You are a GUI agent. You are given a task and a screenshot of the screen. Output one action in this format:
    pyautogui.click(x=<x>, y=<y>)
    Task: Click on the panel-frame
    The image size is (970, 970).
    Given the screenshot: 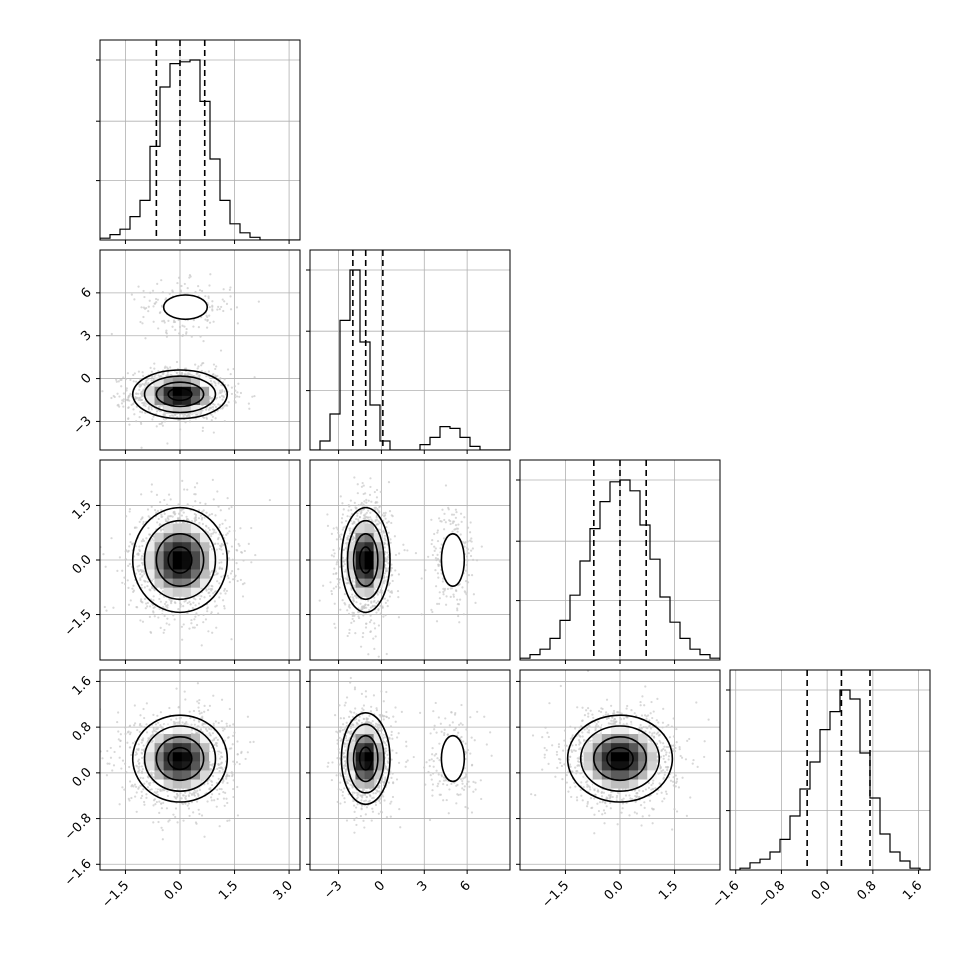 What is the action you would take?
    pyautogui.click(x=200, y=140)
    